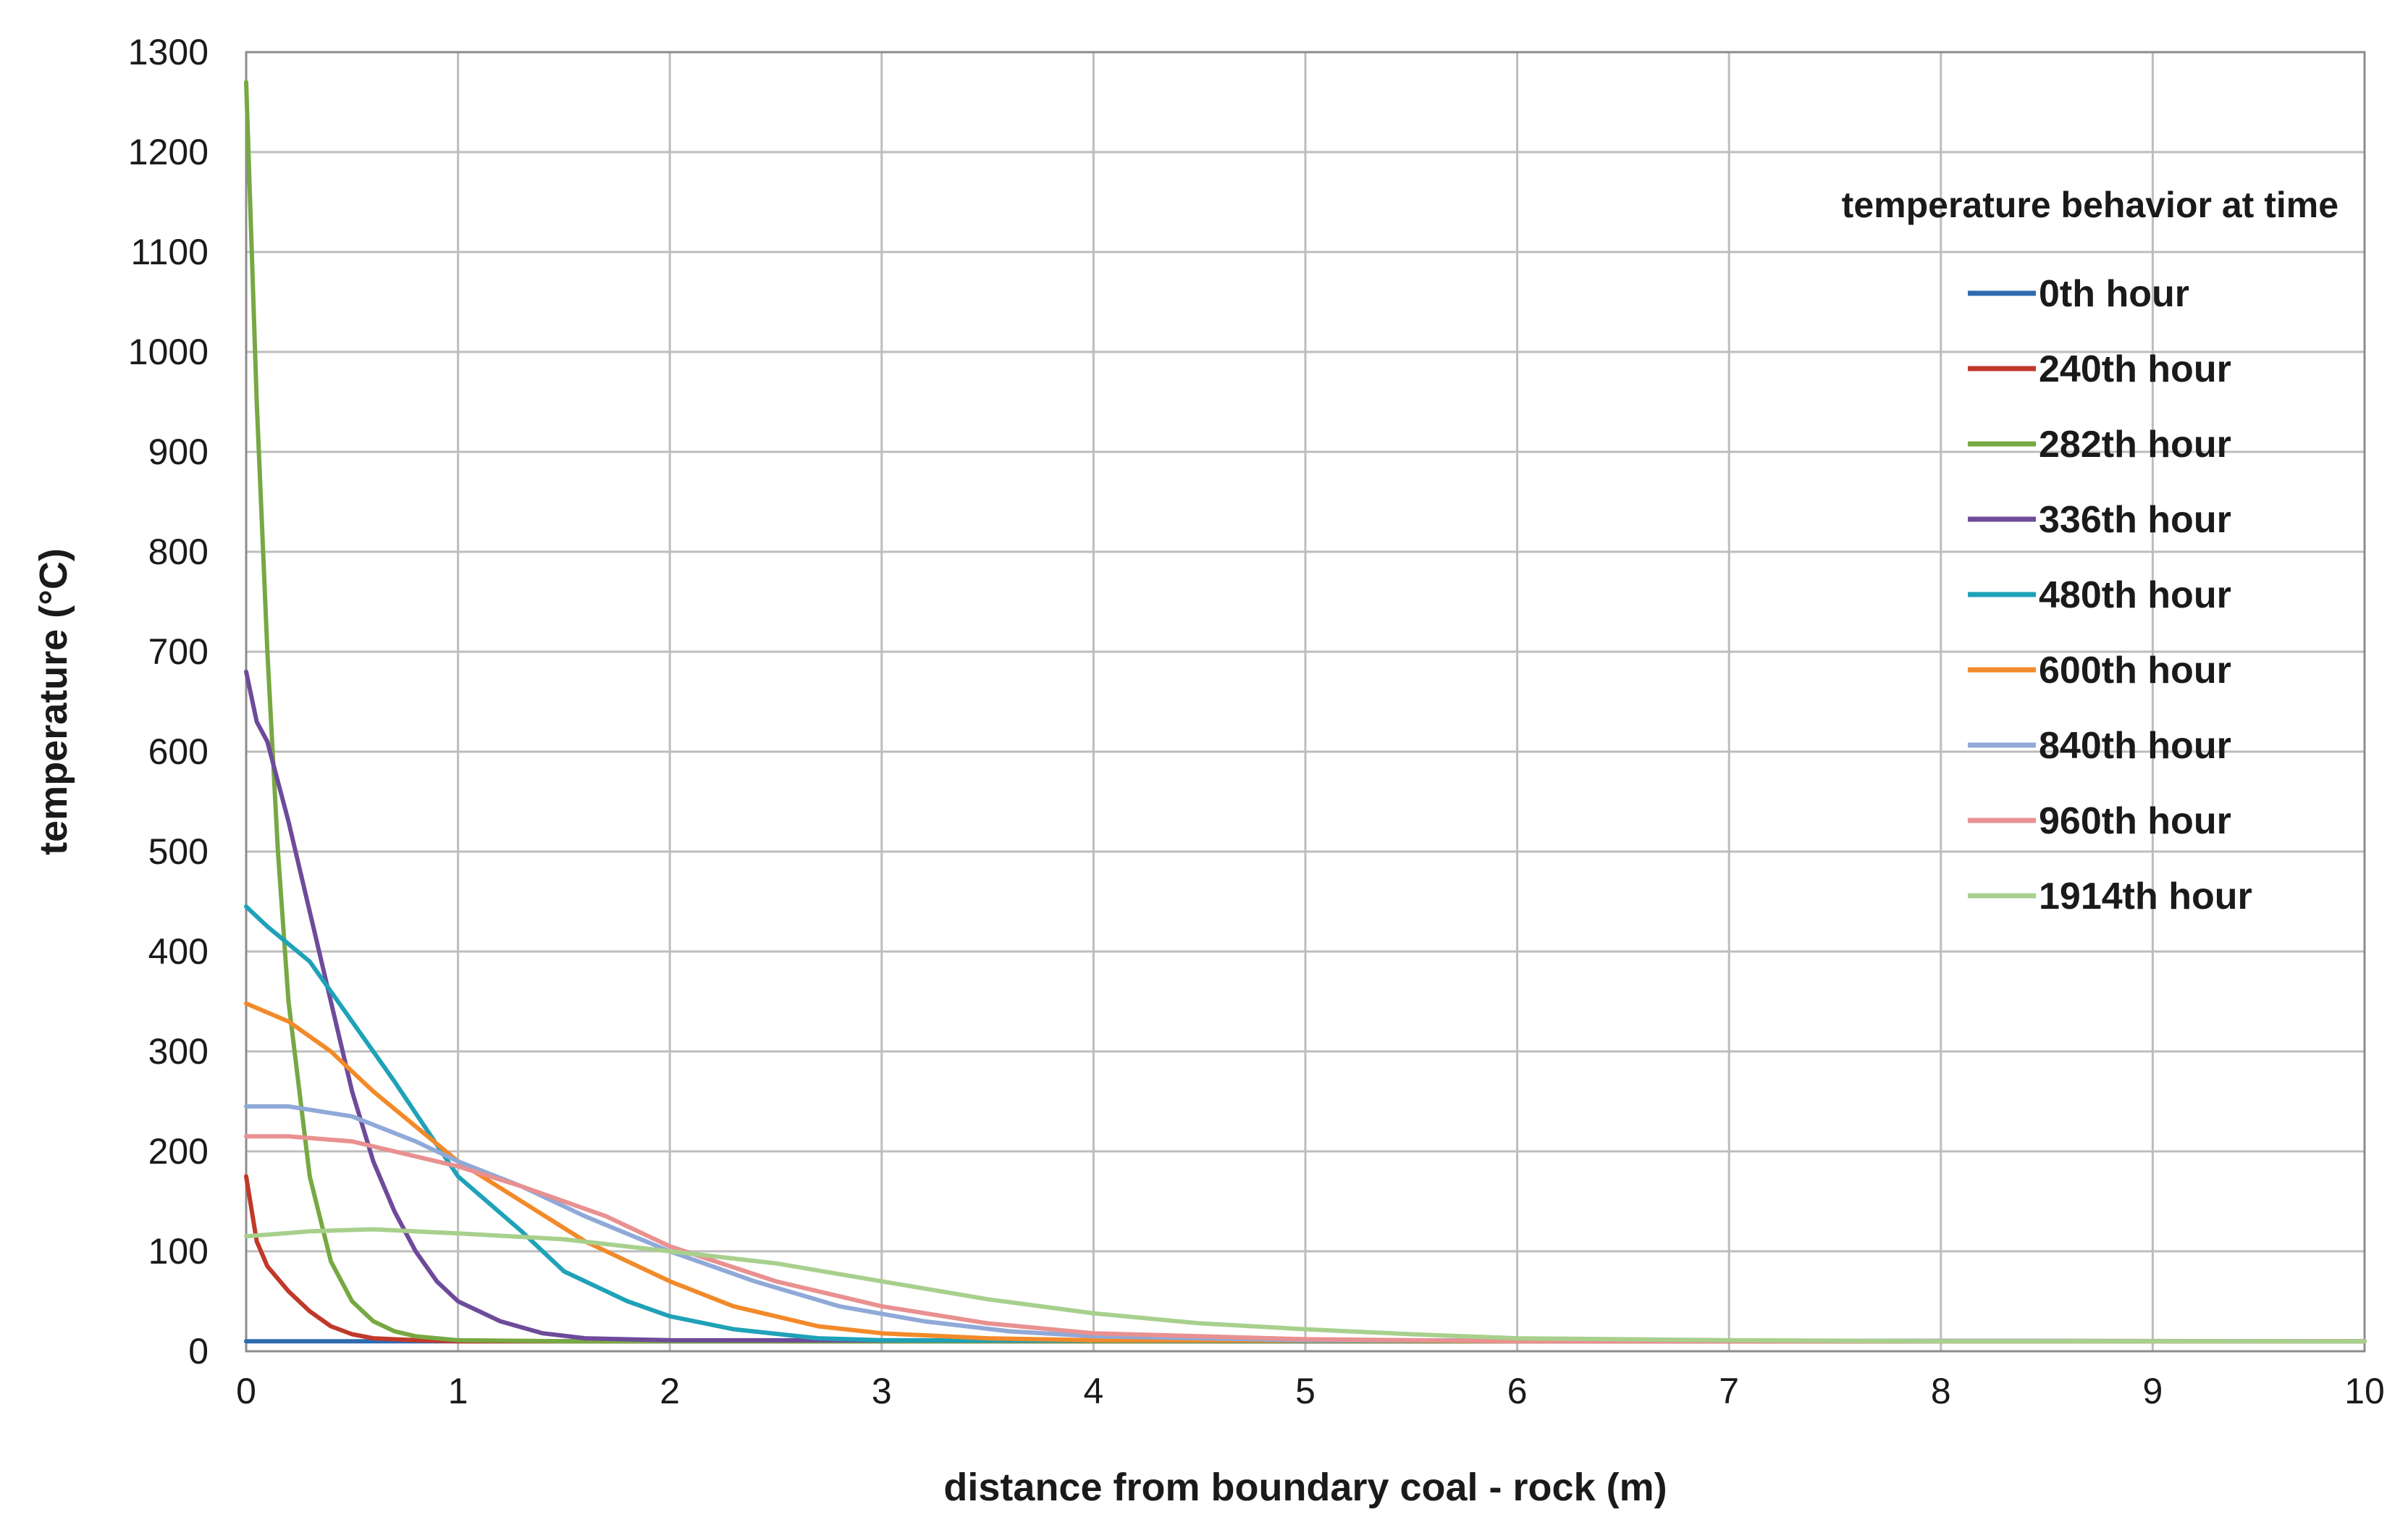 The width and height of the screenshot is (2408, 1533). Describe the element at coordinates (670, 1391) in the screenshot. I see `x-tick-label: 2` at that location.